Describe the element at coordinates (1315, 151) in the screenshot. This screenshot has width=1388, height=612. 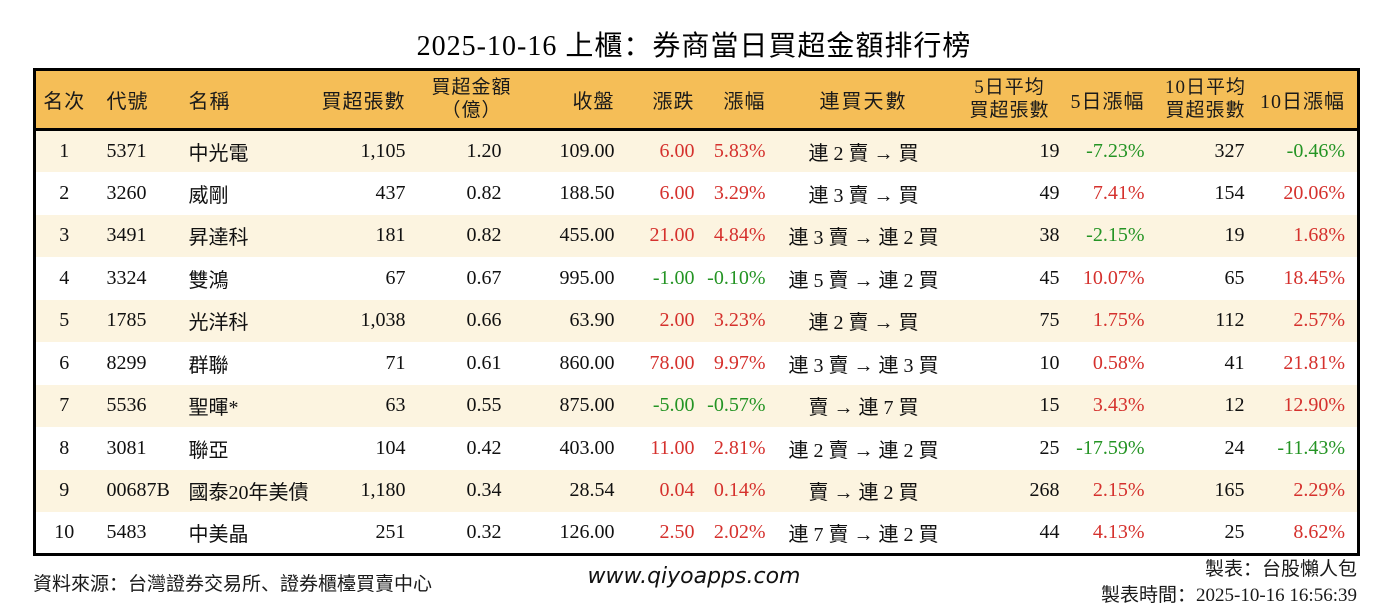
I see `cell-10d-change-percent: -0.46%` at that location.